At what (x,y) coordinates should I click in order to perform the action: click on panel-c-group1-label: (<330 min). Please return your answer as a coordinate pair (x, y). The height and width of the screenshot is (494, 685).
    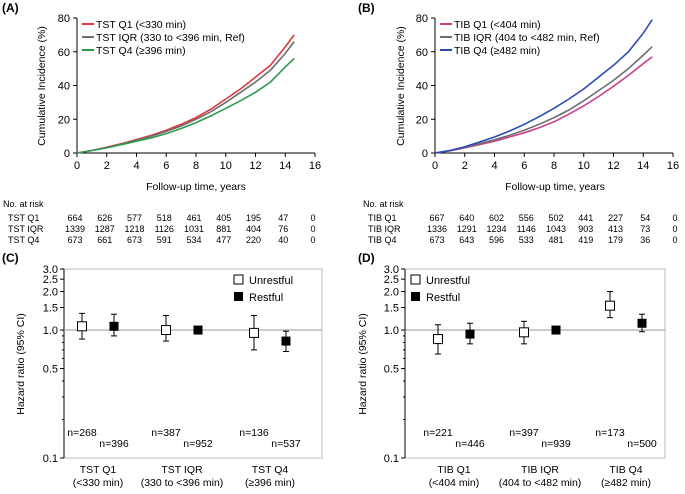
    Looking at the image, I should click on (98, 483).